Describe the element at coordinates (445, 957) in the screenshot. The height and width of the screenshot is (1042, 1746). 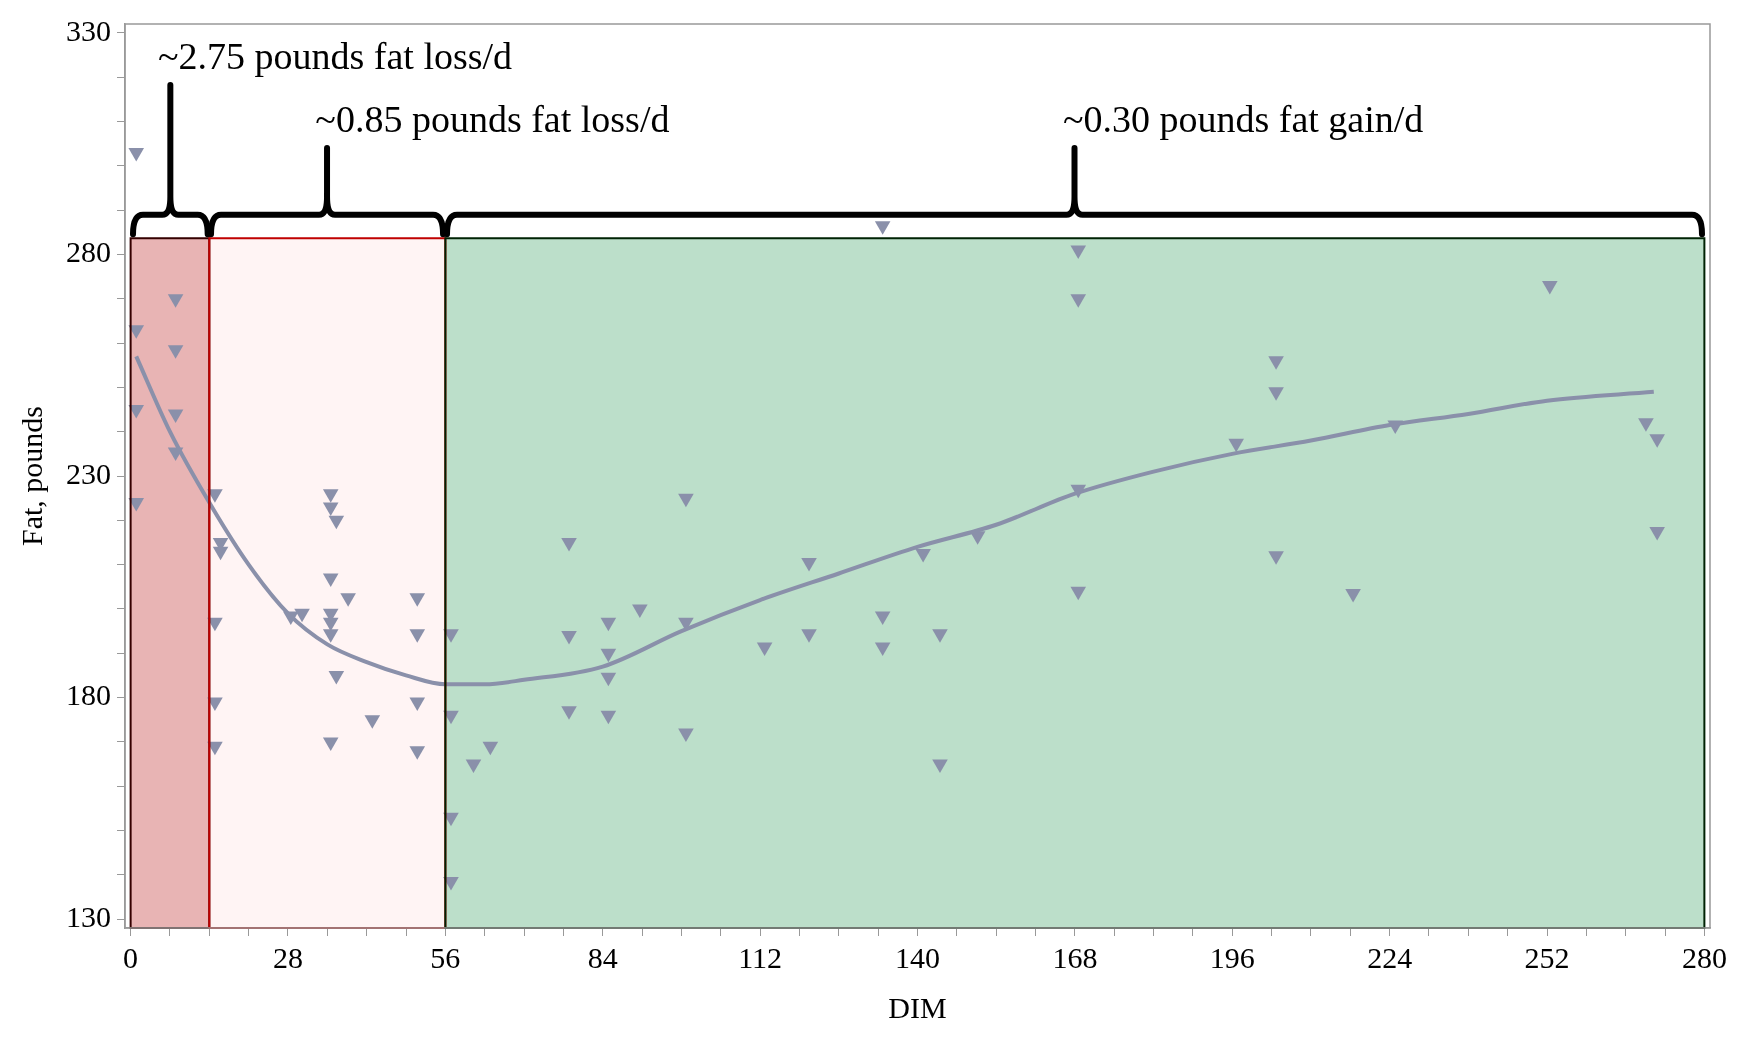
I see `x-tick-label: 56` at that location.